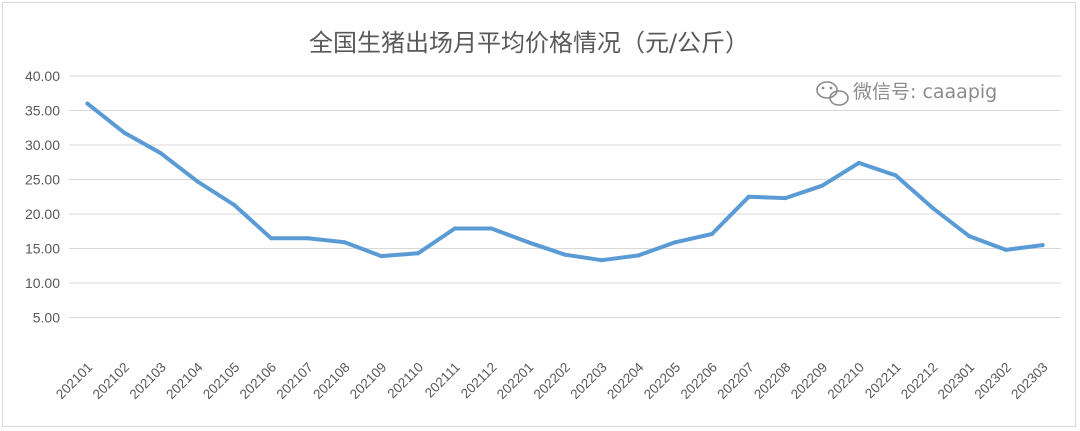  Describe the element at coordinates (42, 283) in the screenshot. I see `y-tick-label: 10.00` at that location.